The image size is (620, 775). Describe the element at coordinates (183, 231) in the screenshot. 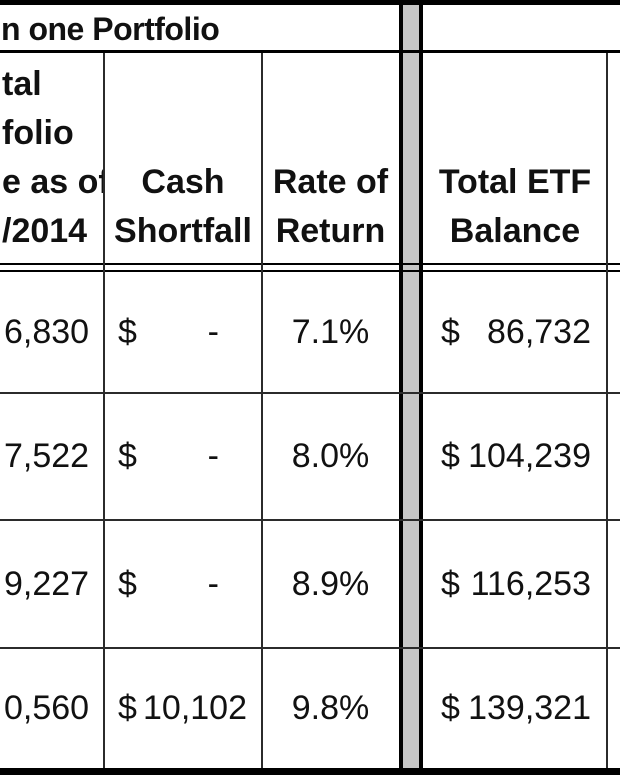

I see `header-cash-shortfall-line: Shortfall` at that location.